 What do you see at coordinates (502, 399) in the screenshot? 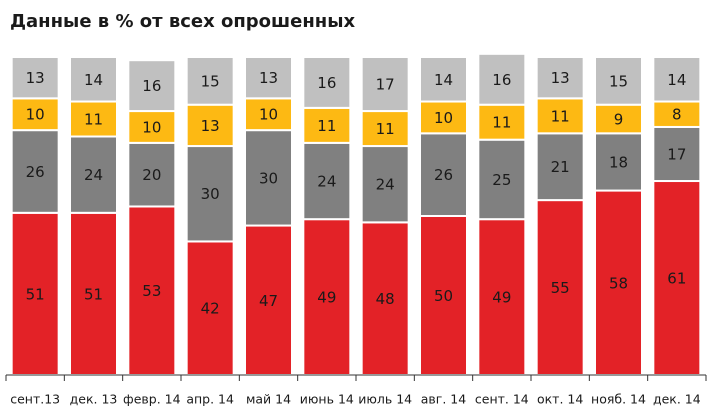
I see `x-tick-label: сент. 14` at bounding box center [502, 399].